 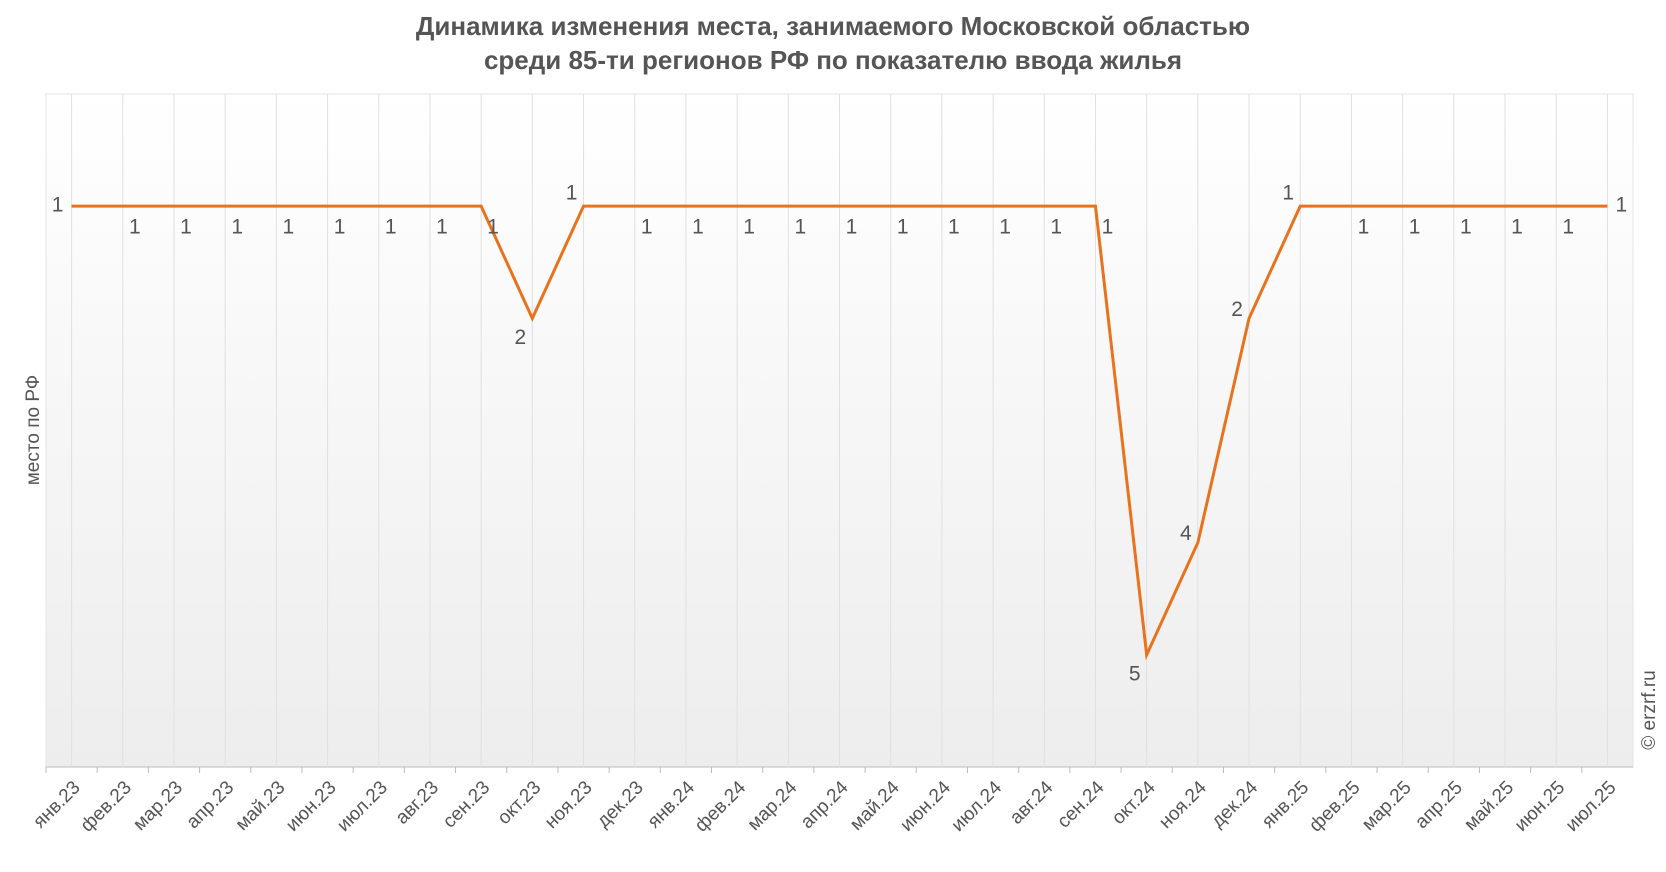 What do you see at coordinates (925, 806) in the screenshot?
I see `x-tick-label: июн.24` at bounding box center [925, 806].